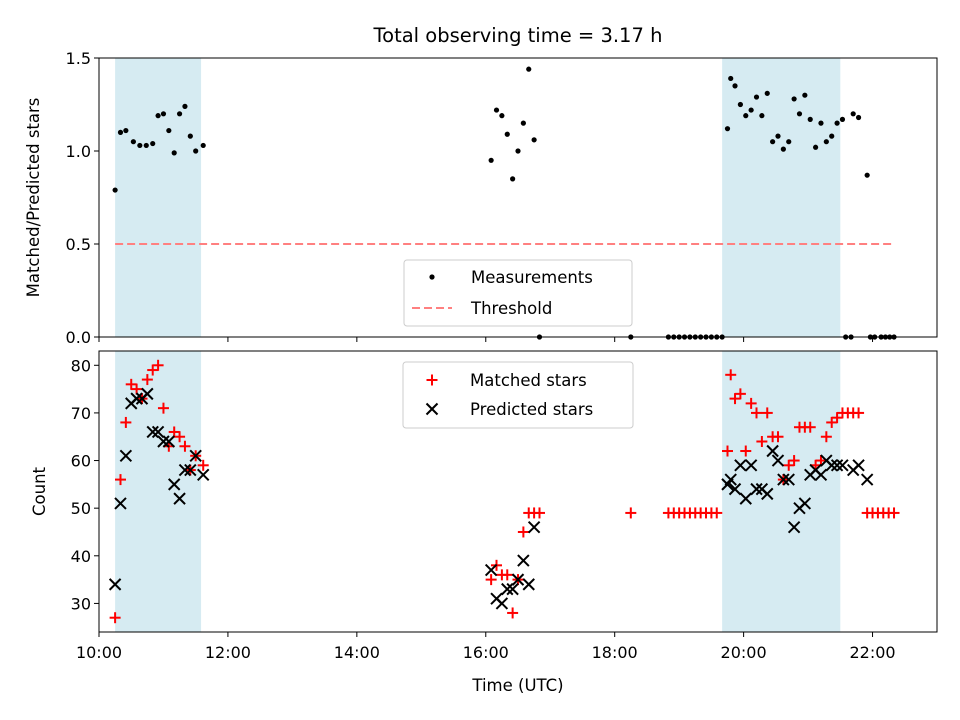 The width and height of the screenshot is (960, 720). I want to click on legend-label: Matched stars, so click(528, 380).